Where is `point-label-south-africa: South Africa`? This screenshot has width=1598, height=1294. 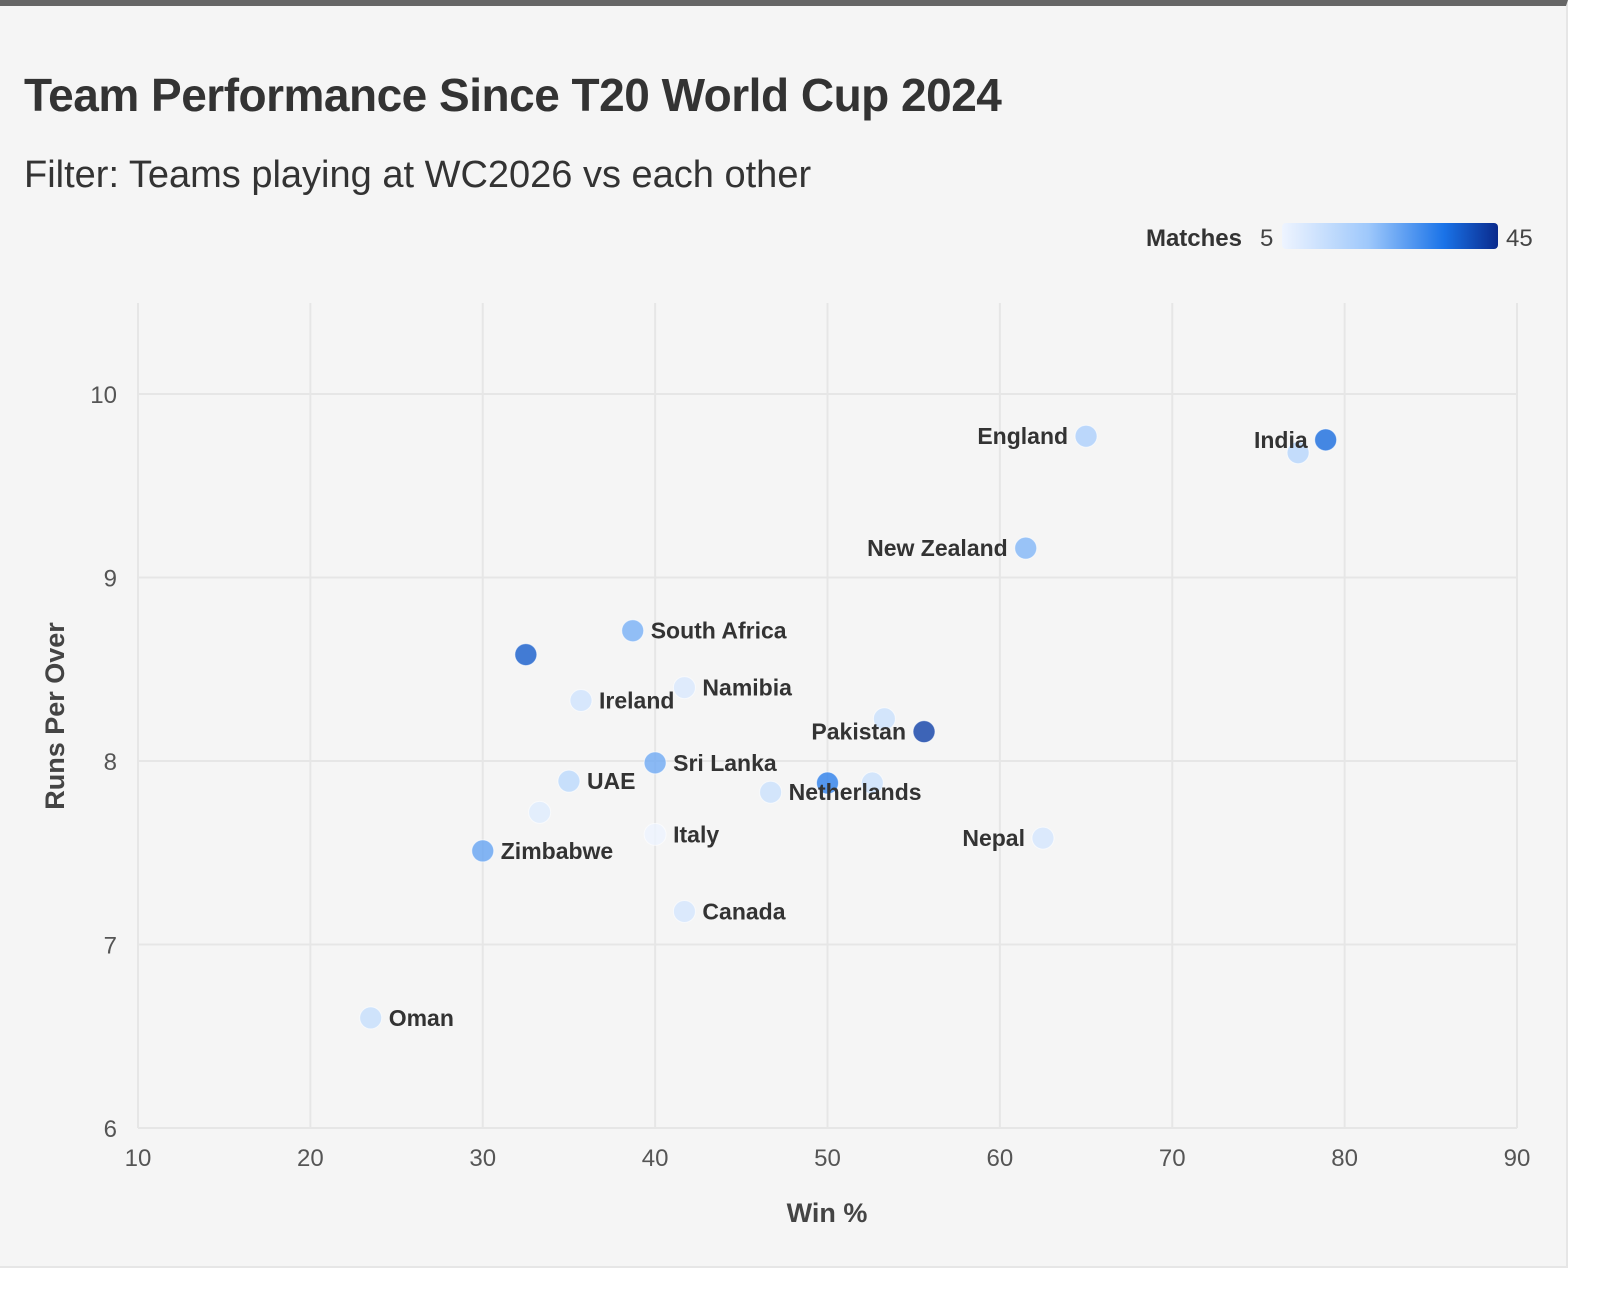
point-label-south-africa: South Africa is located at coordinates (719, 631).